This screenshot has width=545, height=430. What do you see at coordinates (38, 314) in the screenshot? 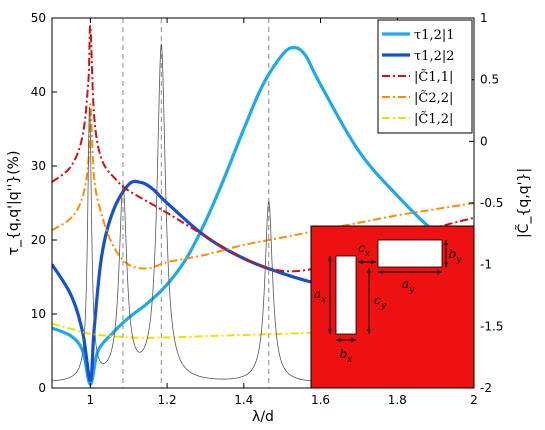
I see `y-left-tick-label: 10` at bounding box center [38, 314].